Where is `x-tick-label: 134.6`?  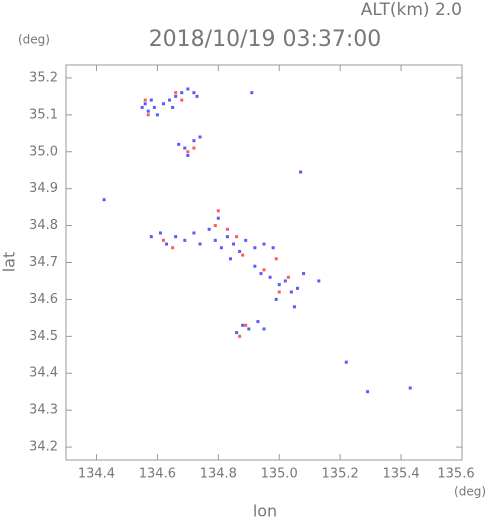 x-tick-label: 134.6 is located at coordinates (157, 474).